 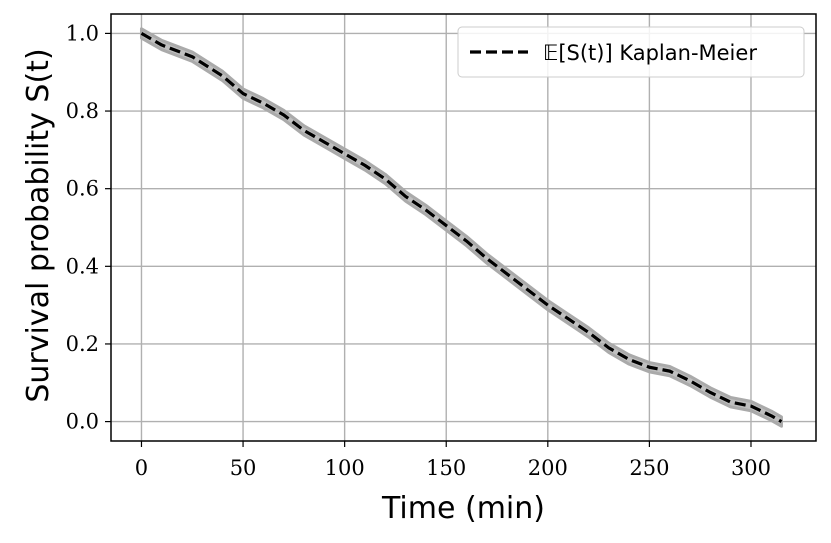 What do you see at coordinates (446, 468) in the screenshot?
I see `x-tick-label: 150` at bounding box center [446, 468].